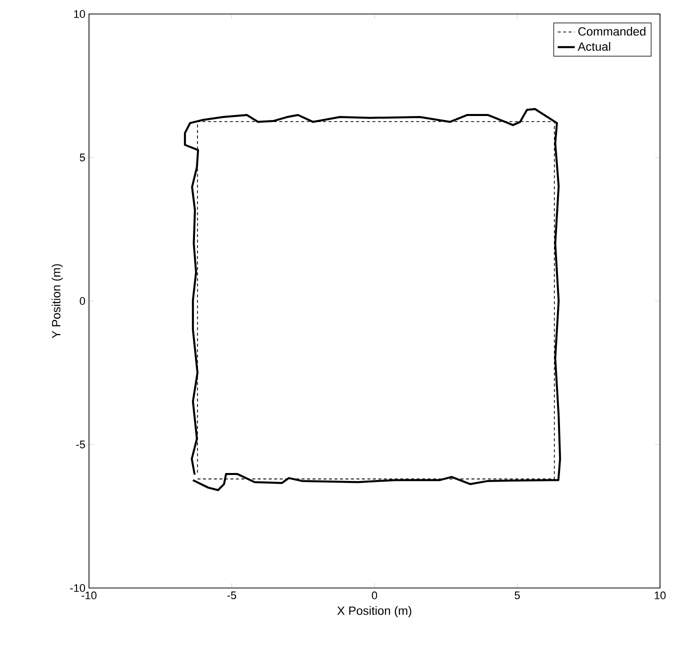 The image size is (683, 650). I want to click on y-tick-label: 5, so click(83, 158).